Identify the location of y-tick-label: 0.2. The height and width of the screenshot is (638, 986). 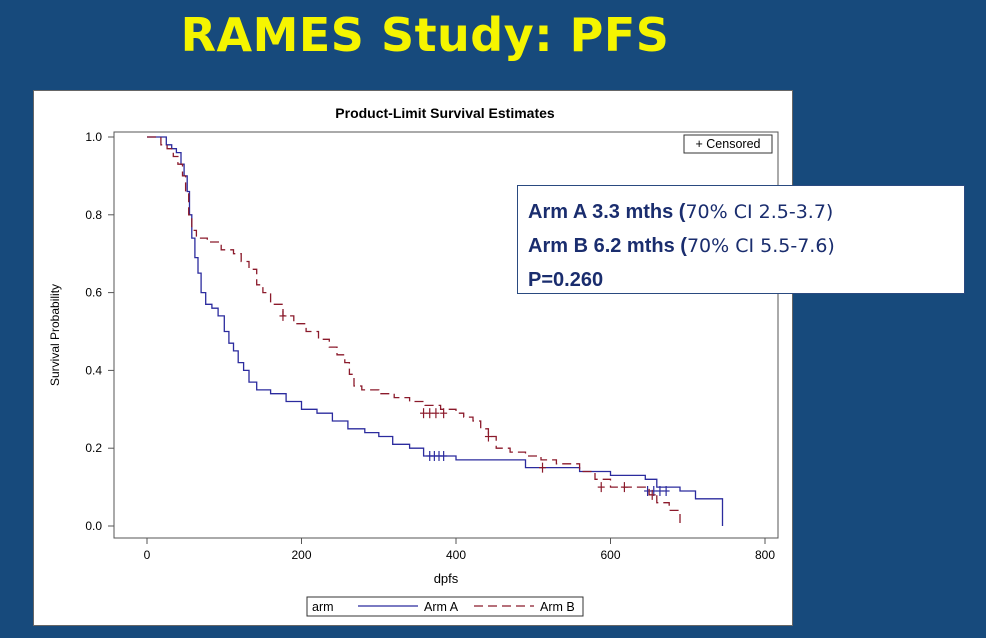
(93, 448).